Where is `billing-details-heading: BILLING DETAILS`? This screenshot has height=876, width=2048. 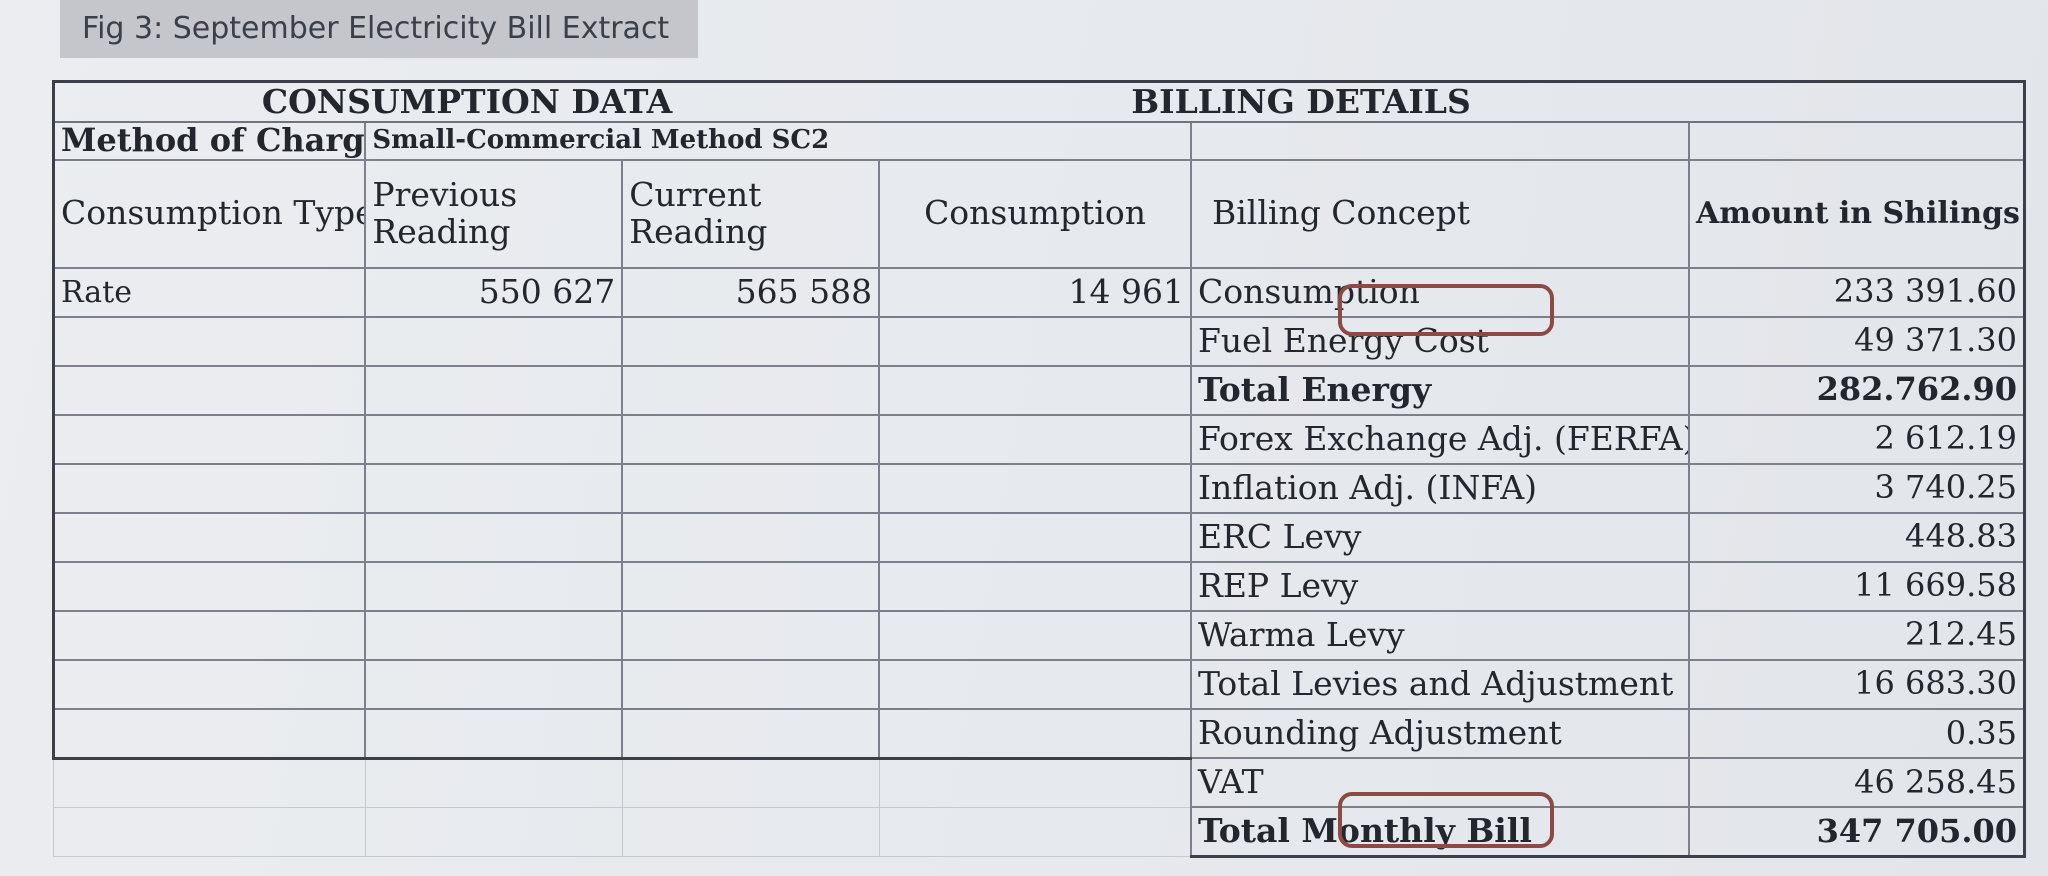
billing-details-heading: BILLING DETAILS is located at coordinates (1453, 101).